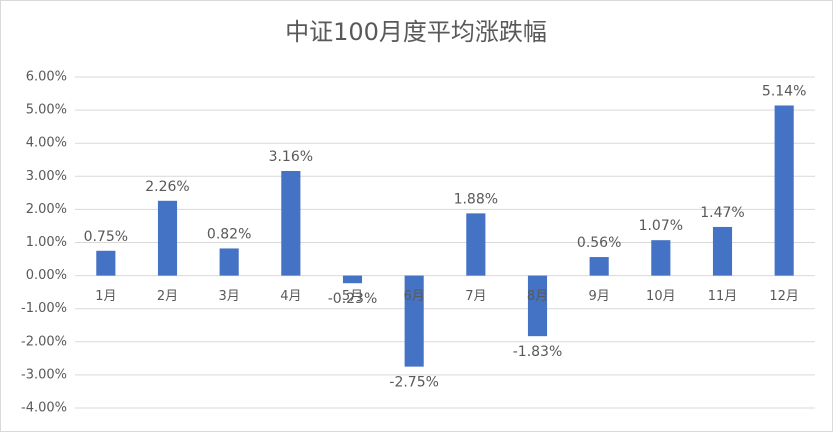 The width and height of the screenshot is (833, 432). I want to click on x-tick-label: 9月, so click(599, 296).